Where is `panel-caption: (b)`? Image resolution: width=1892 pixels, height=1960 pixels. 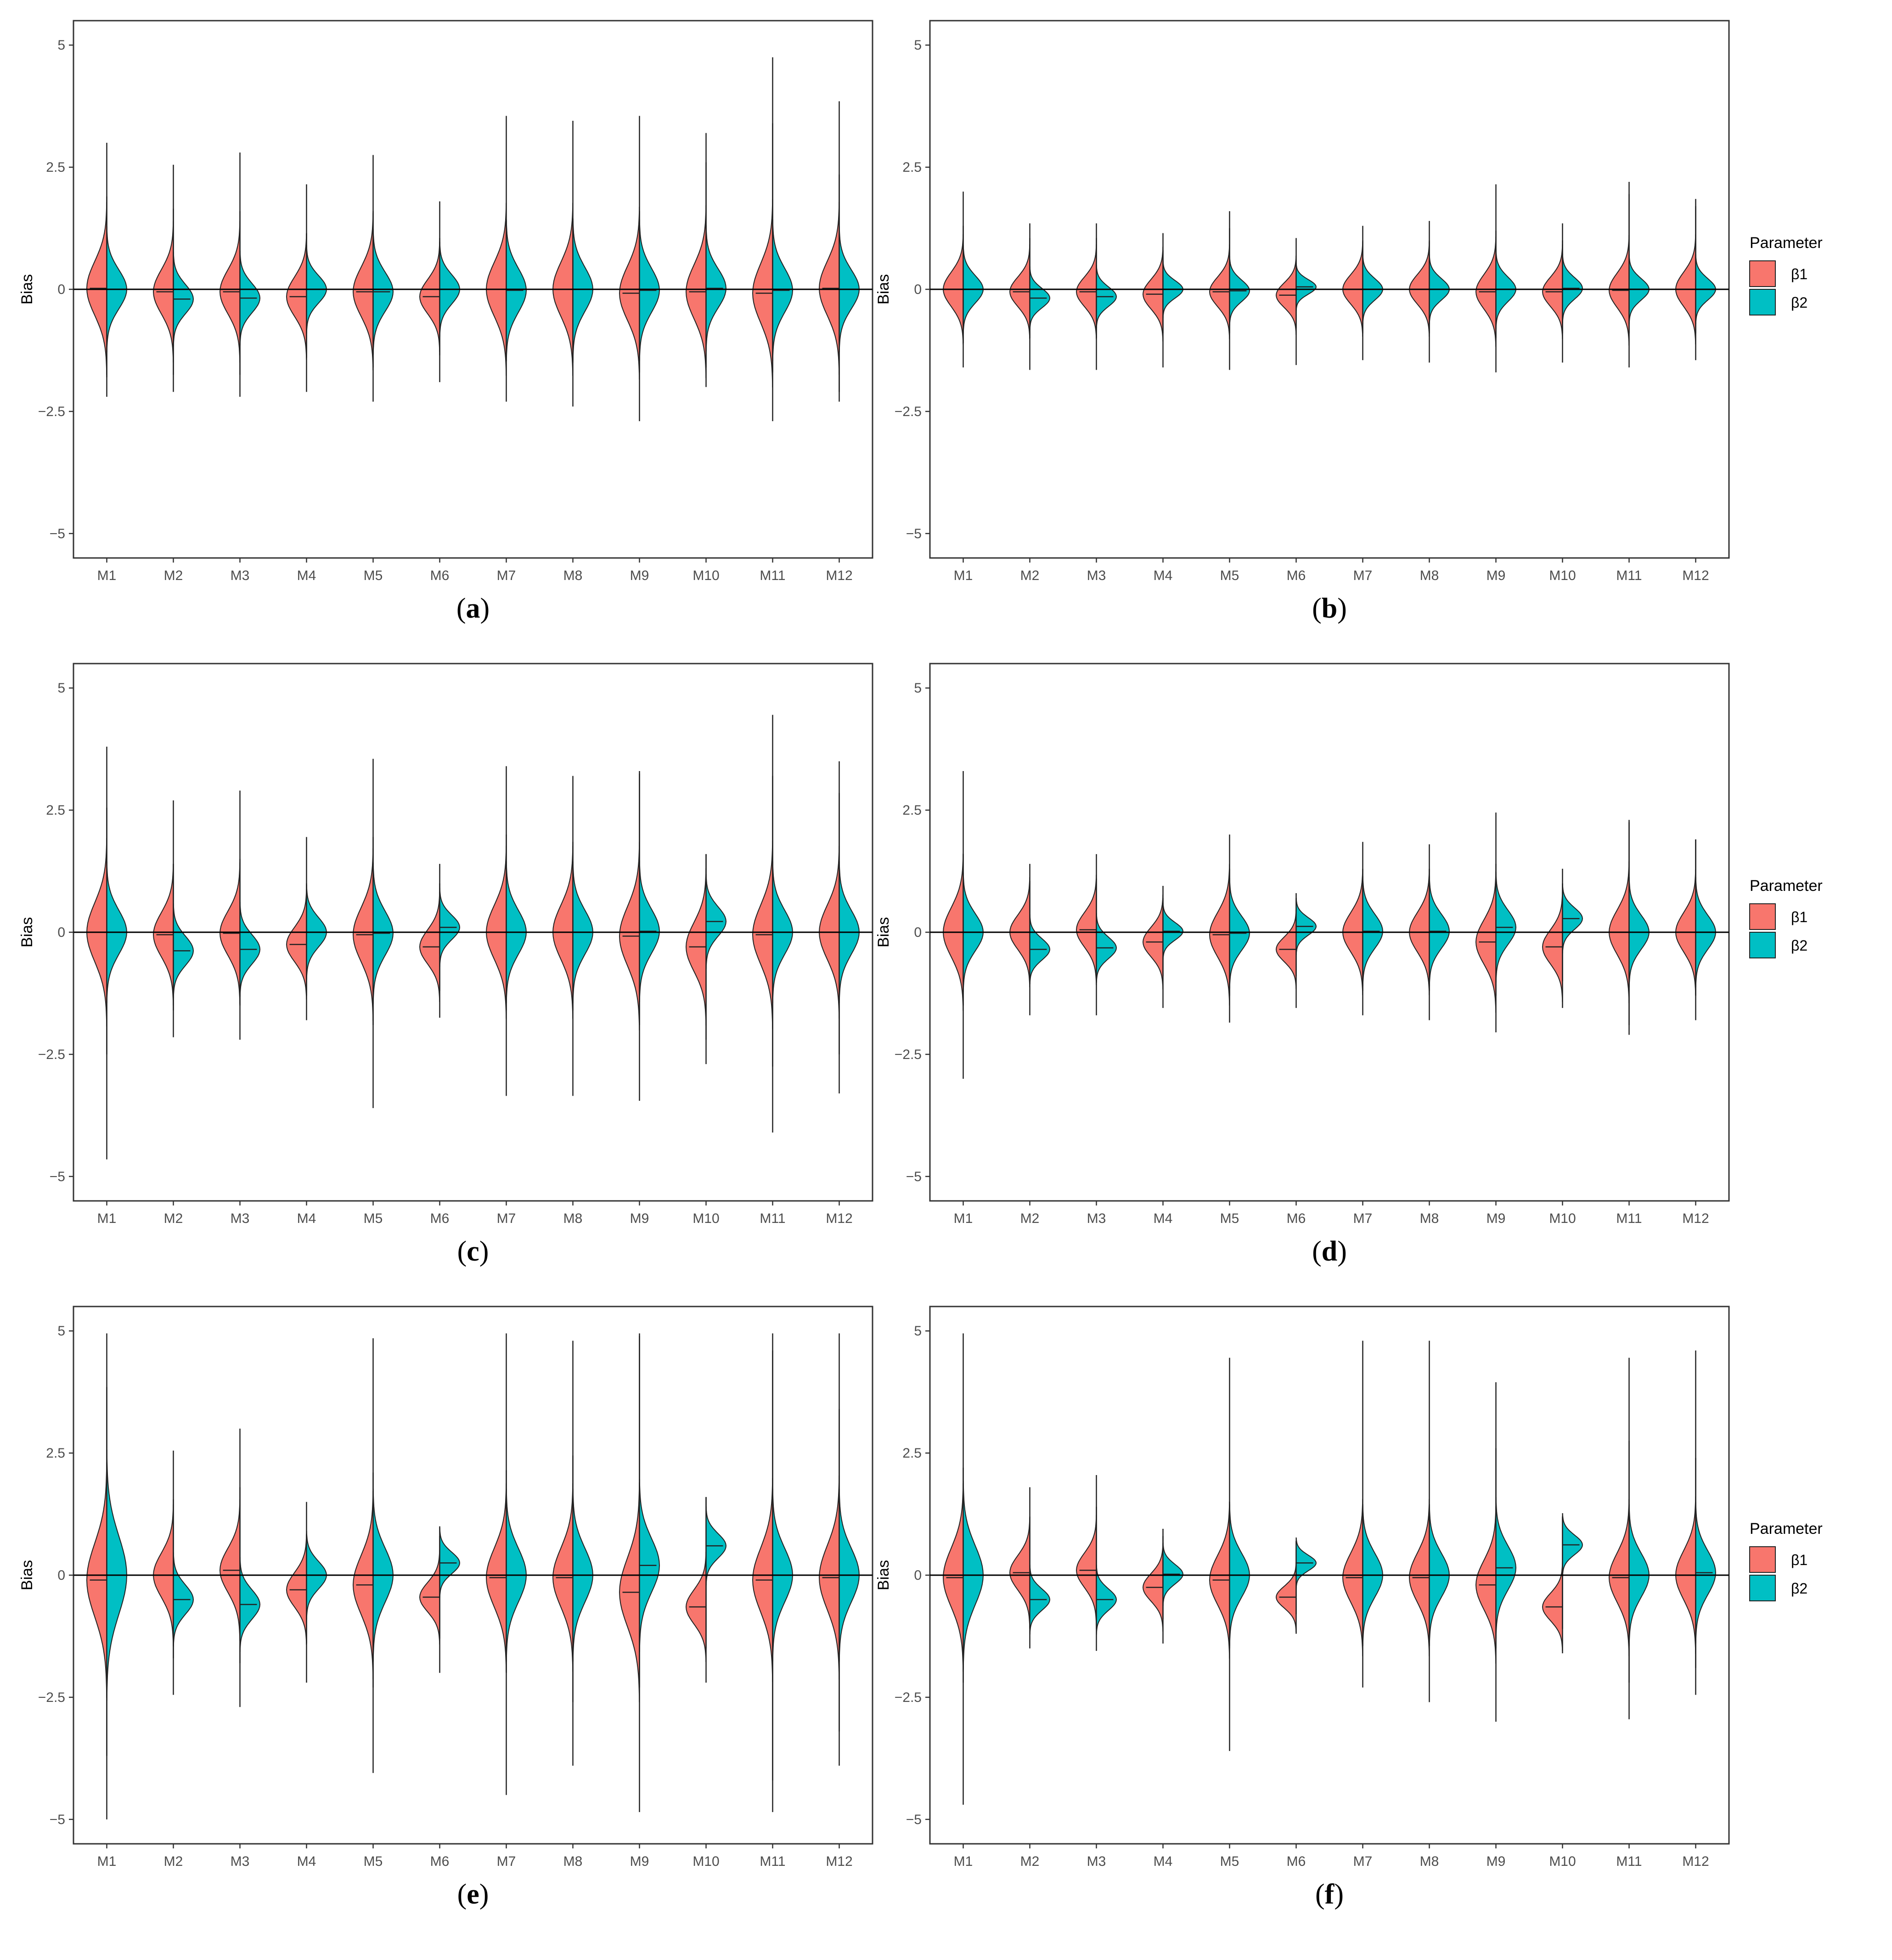 panel-caption: (b) is located at coordinates (1329, 608).